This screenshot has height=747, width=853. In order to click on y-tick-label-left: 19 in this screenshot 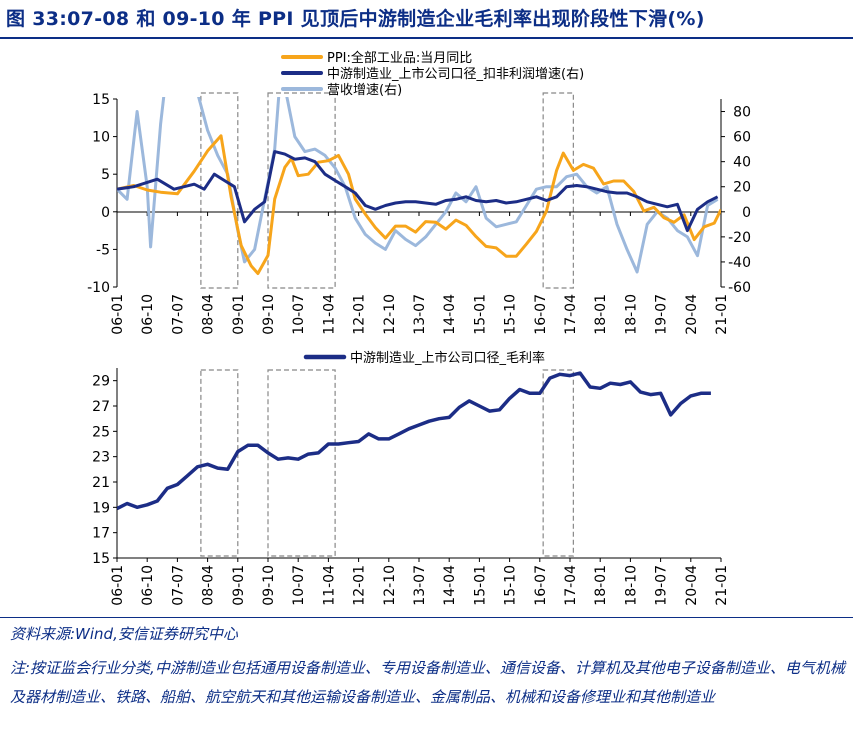, I will do `click(101, 508)`.